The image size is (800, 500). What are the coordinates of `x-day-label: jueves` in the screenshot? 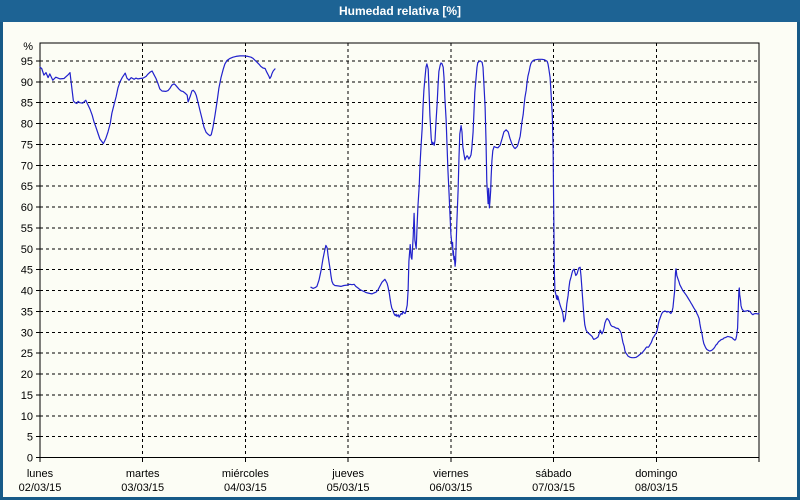 It's located at (347, 474).